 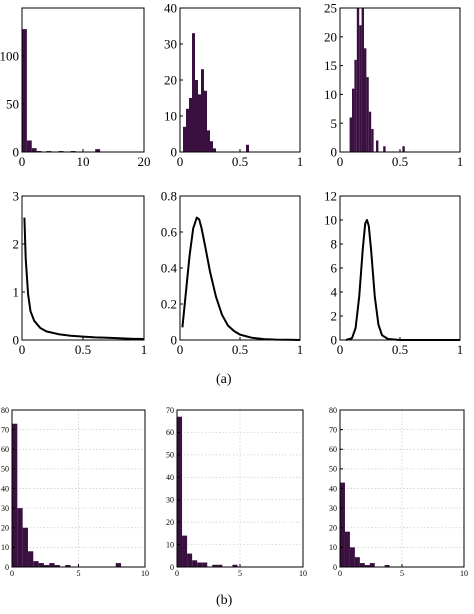 I want to click on y-tick-label: 60, so click(x=333, y=449).